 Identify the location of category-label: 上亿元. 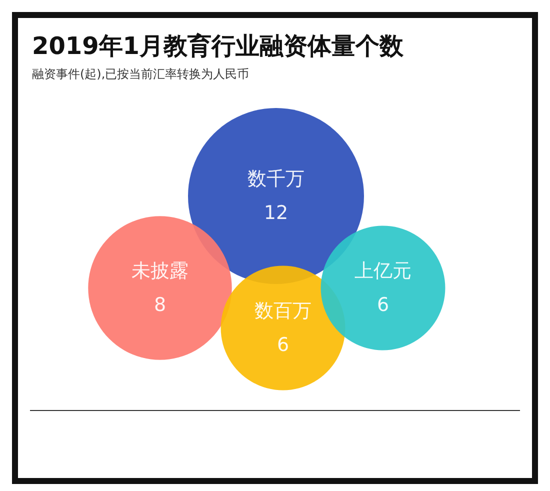
(383, 271).